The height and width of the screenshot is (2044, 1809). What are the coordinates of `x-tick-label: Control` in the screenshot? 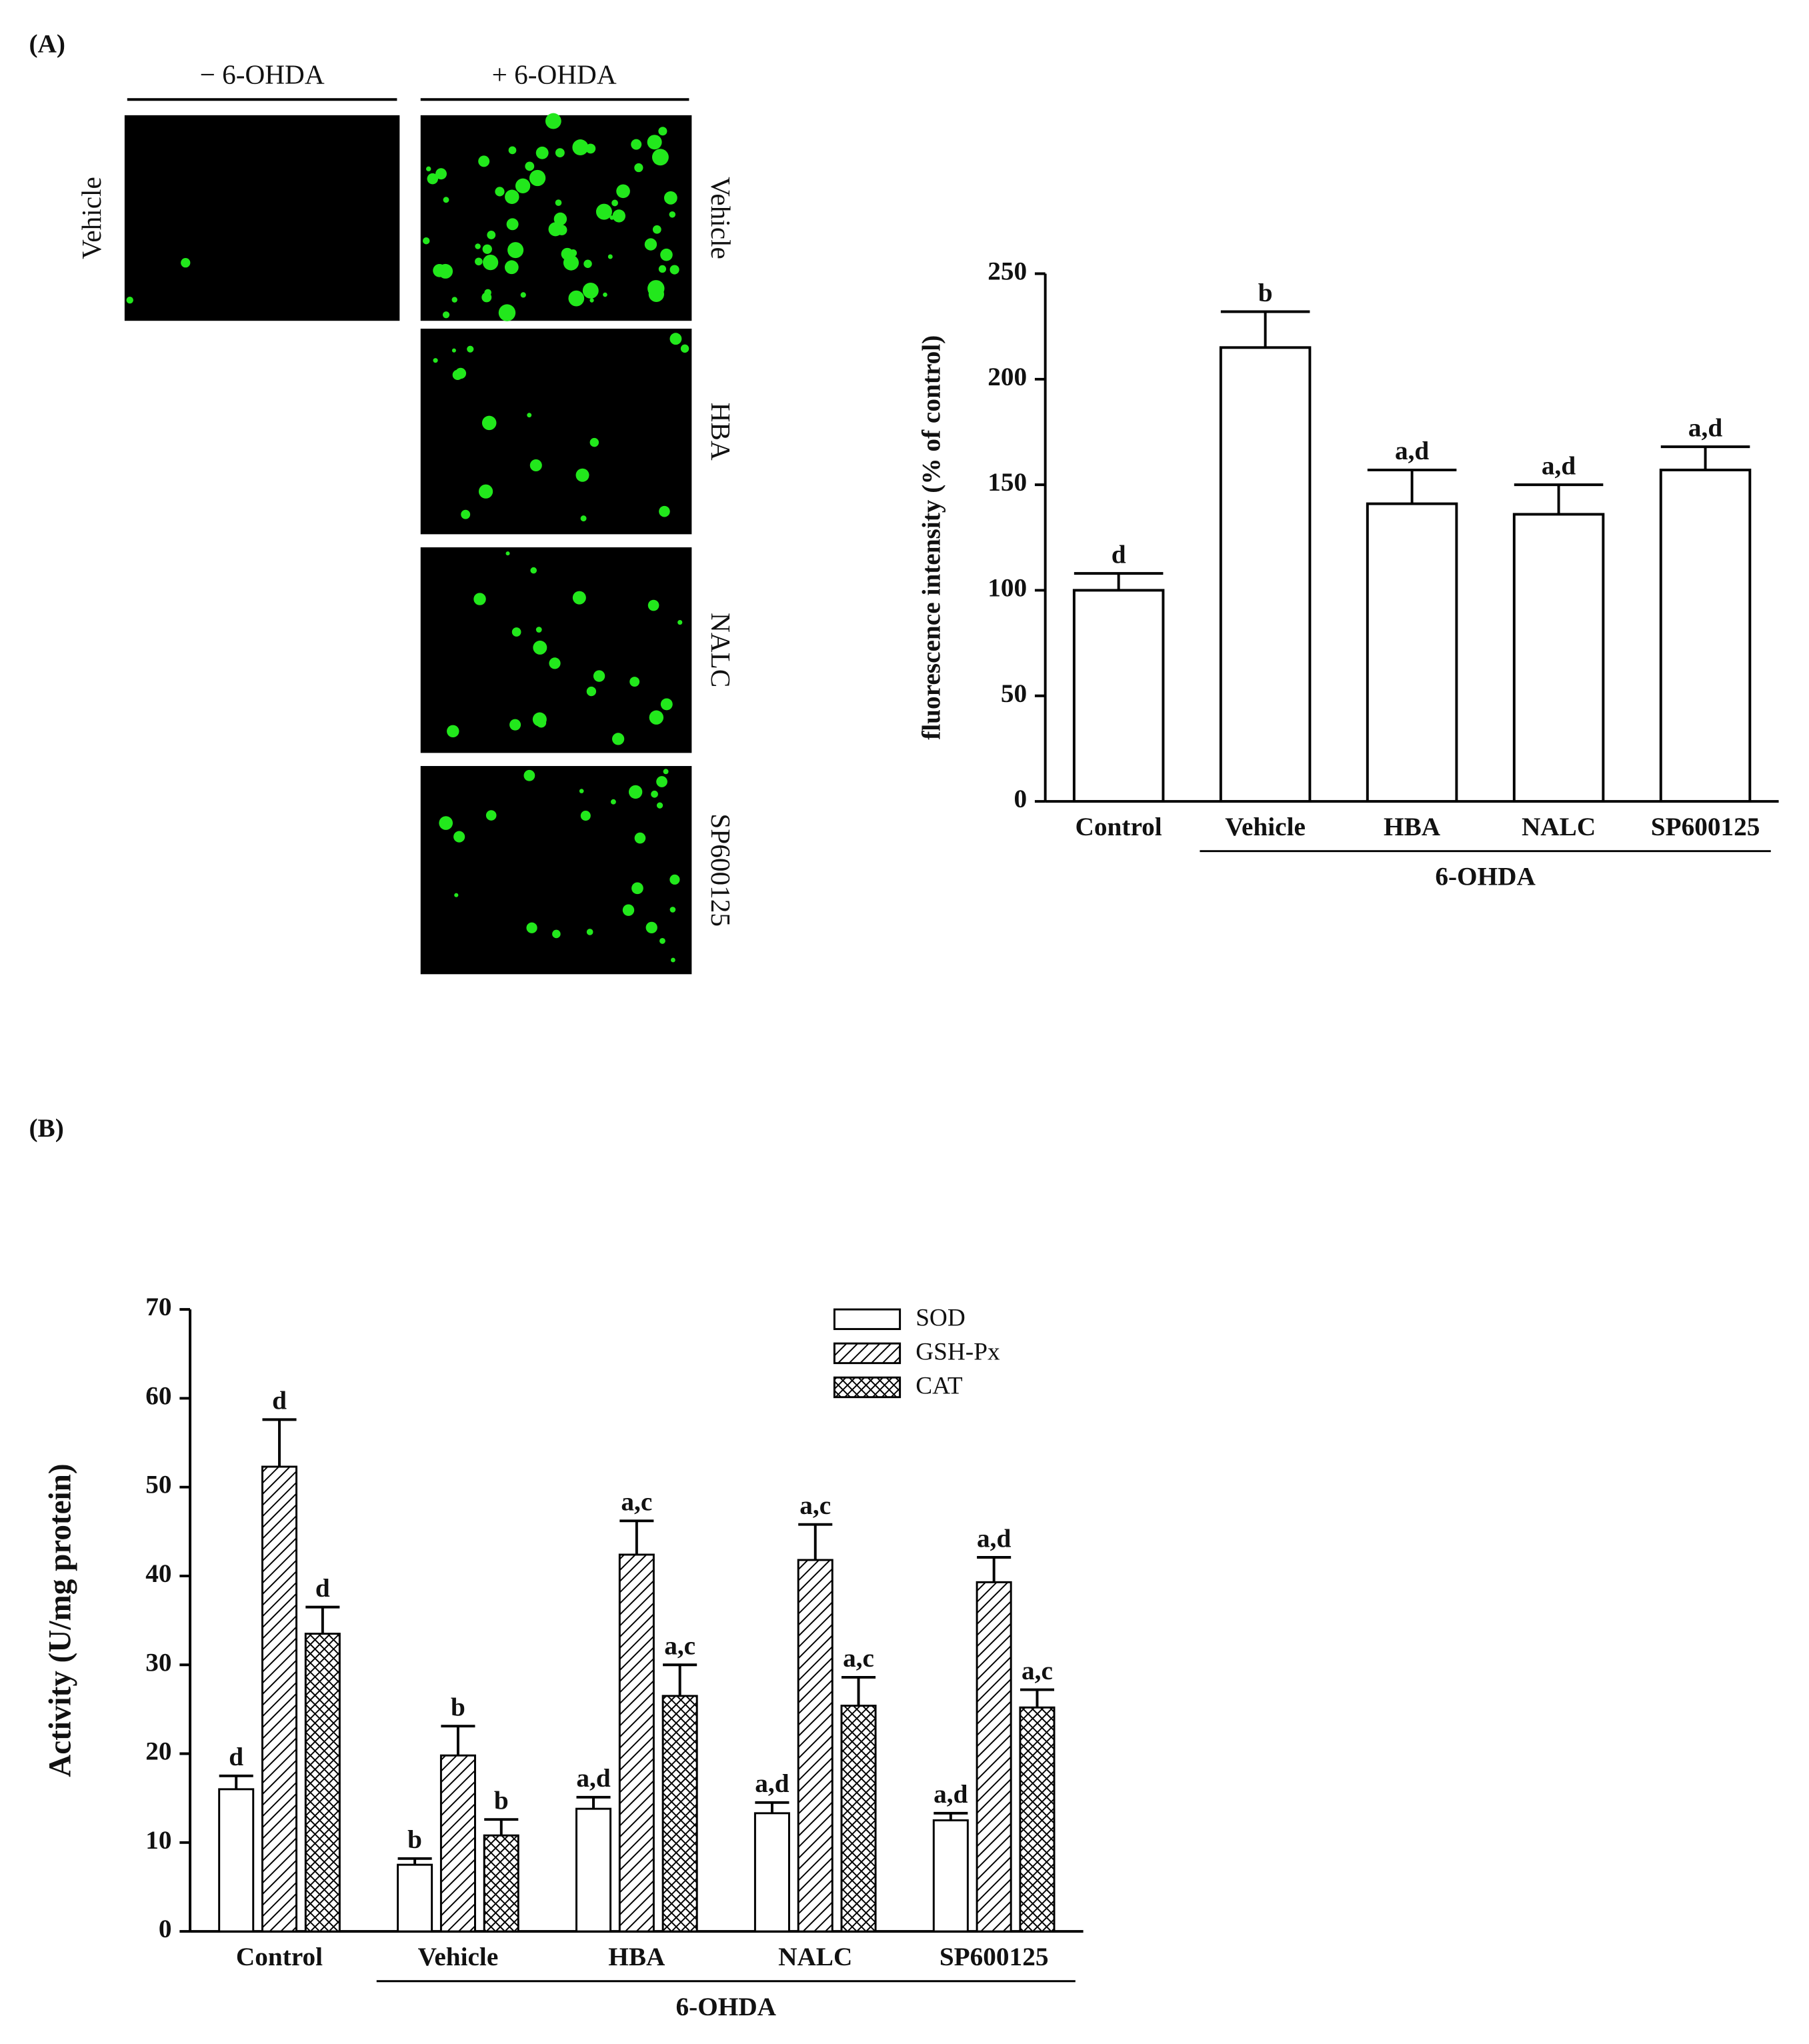 It's located at (279, 1957).